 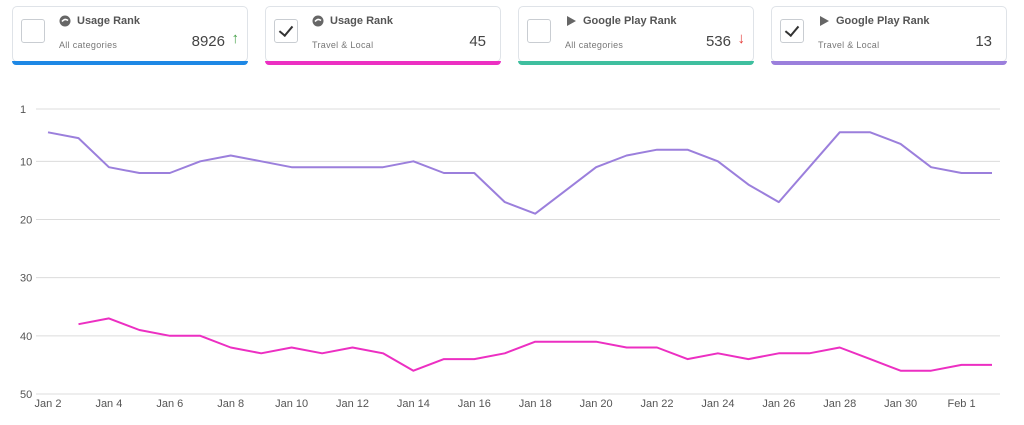 What do you see at coordinates (26, 221) in the screenshot?
I see `y-tick-label: 20` at bounding box center [26, 221].